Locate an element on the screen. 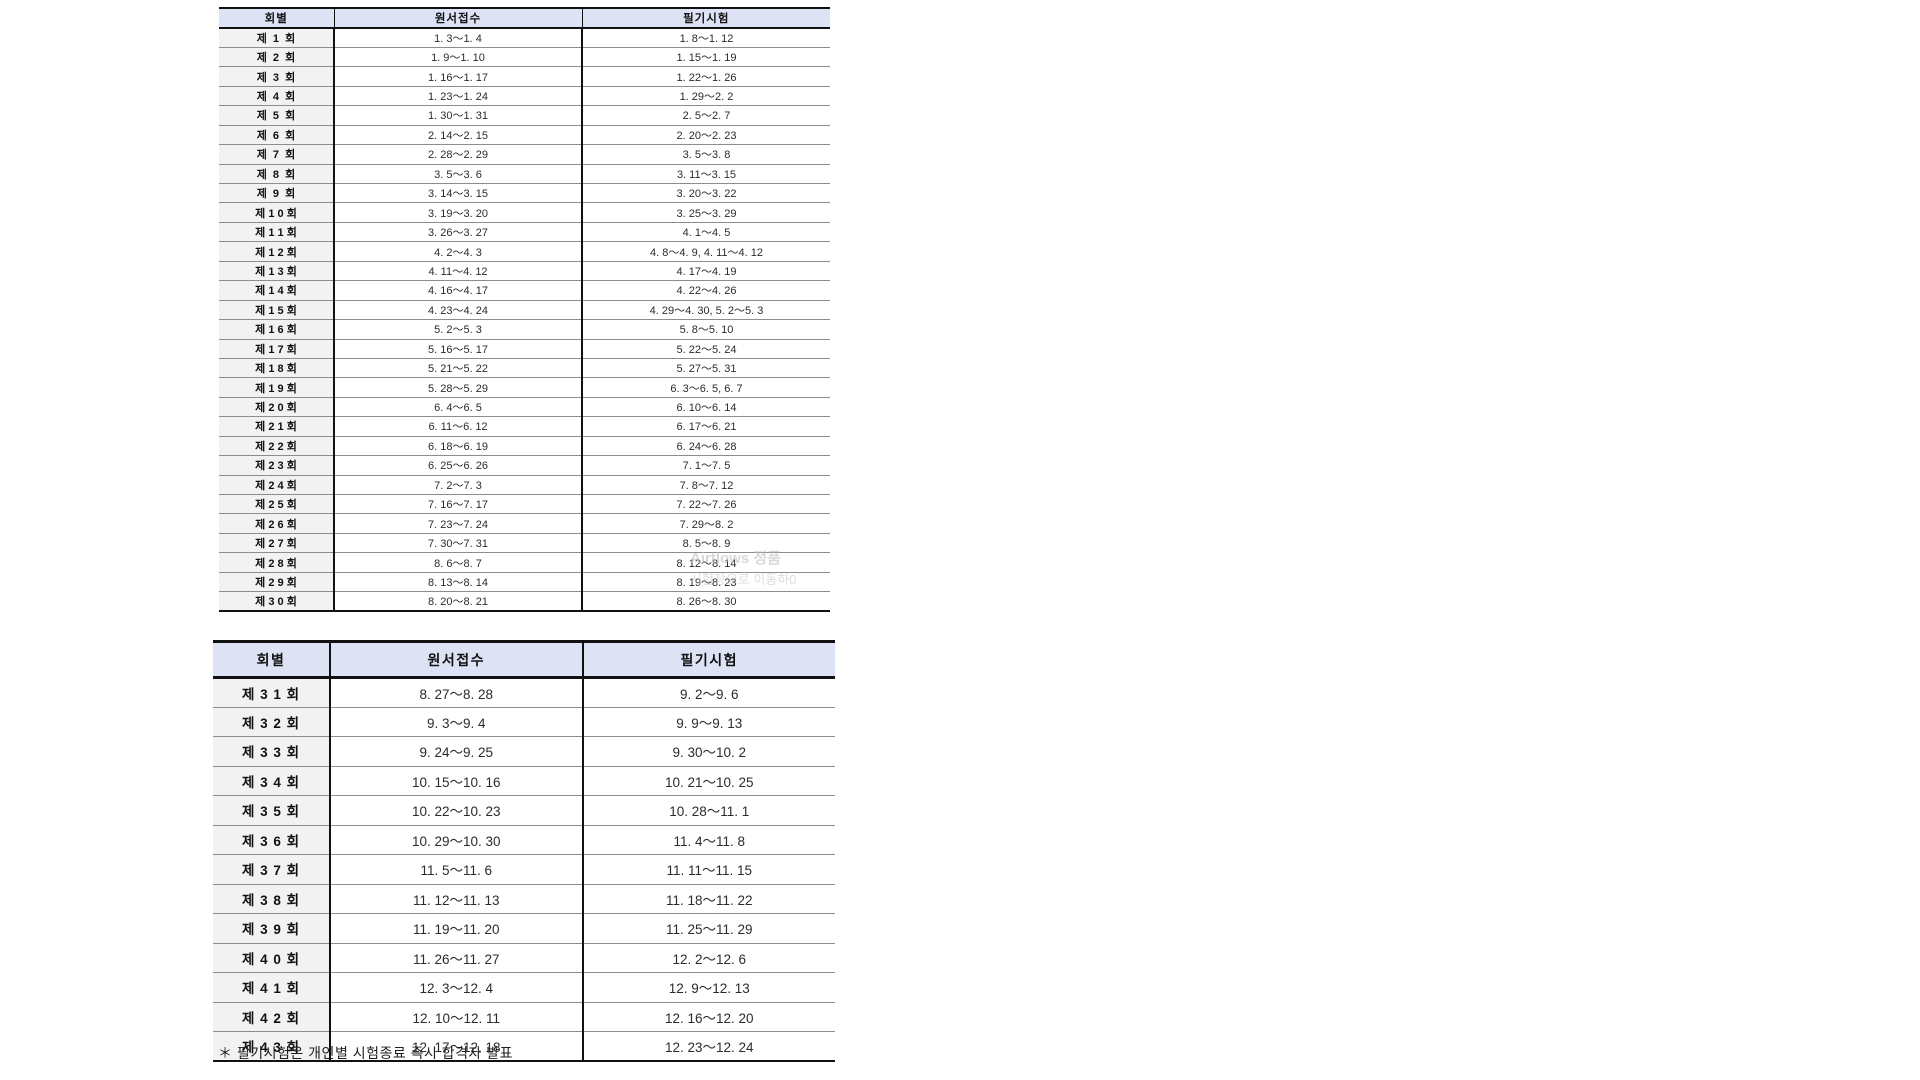 The width and height of the screenshot is (1920, 1080). cell-round: 제 3 7 회 is located at coordinates (272, 869).